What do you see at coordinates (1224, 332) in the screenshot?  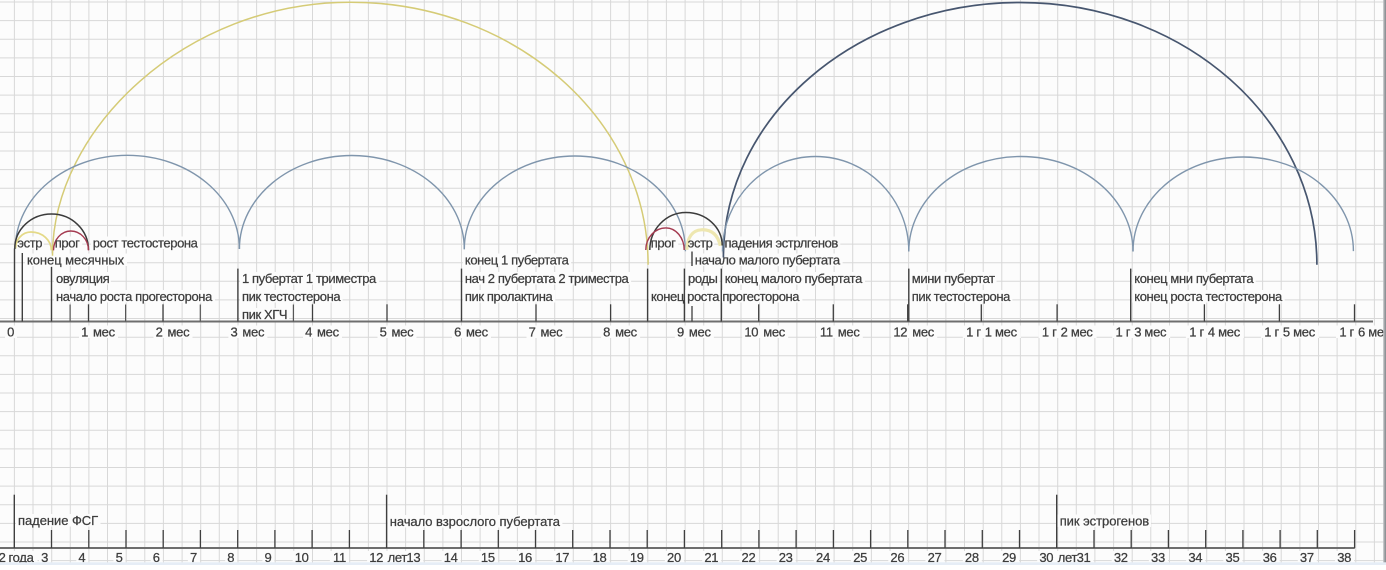 I see `svg-text: 4 мес` at bounding box center [1224, 332].